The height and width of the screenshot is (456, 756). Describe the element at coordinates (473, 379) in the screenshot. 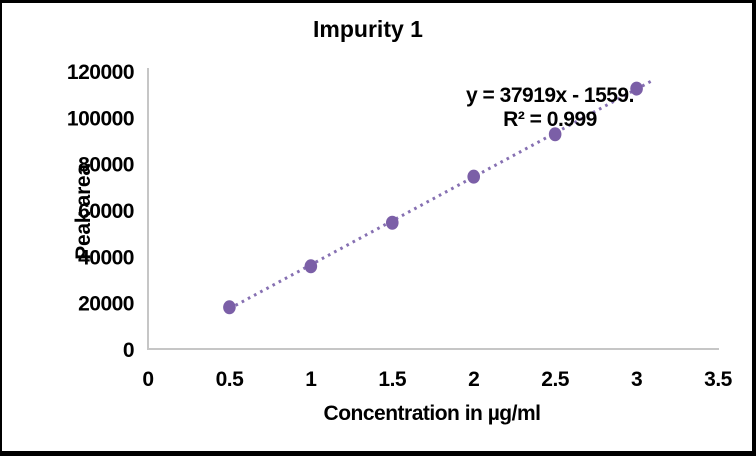

I see `x-tick-label: 2` at that location.